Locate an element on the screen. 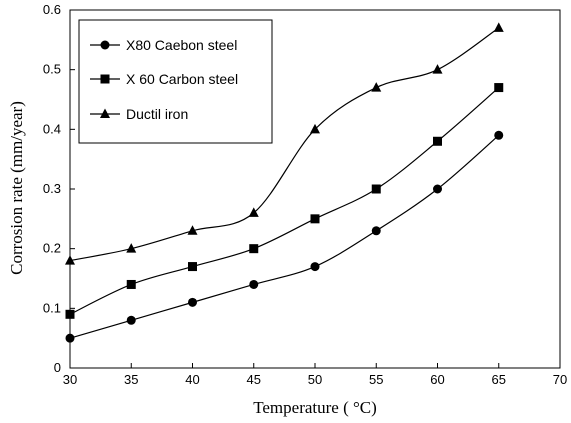 The image size is (571, 423). y-tick-label: 0.4 is located at coordinates (52, 128).